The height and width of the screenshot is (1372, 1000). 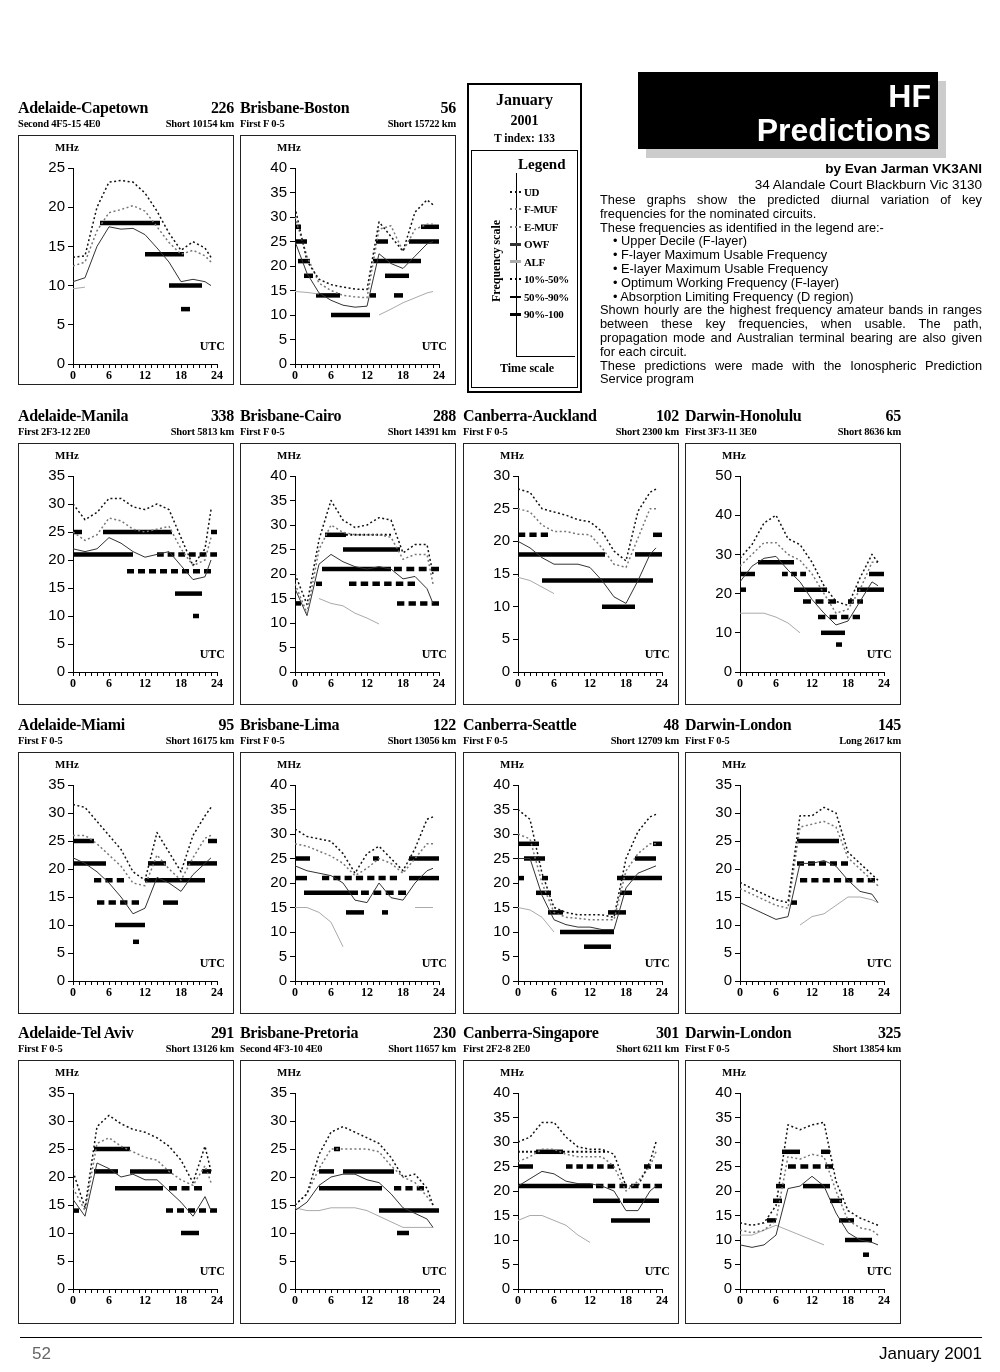 What do you see at coordinates (496, 1048) in the screenshot?
I see `chart-subtitle: First 2F2-8 2E0` at bounding box center [496, 1048].